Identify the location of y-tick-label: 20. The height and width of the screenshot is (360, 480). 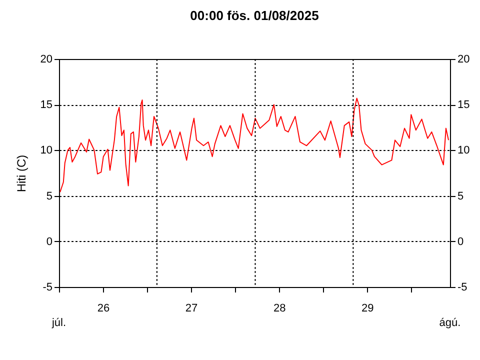
(46, 60).